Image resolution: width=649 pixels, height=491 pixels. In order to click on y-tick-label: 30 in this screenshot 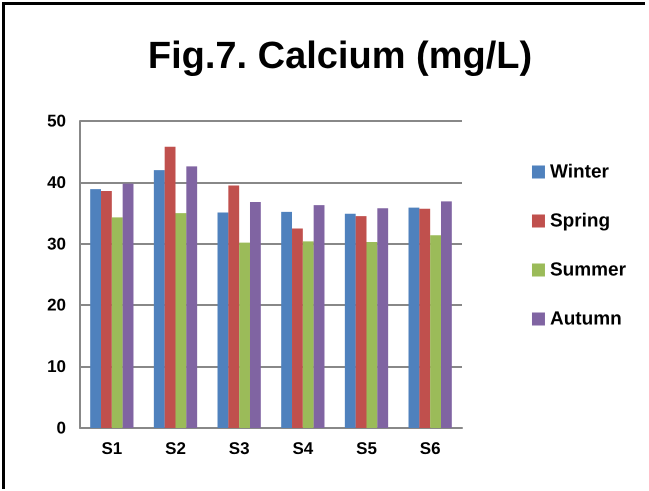, I will do `click(56, 244)`.